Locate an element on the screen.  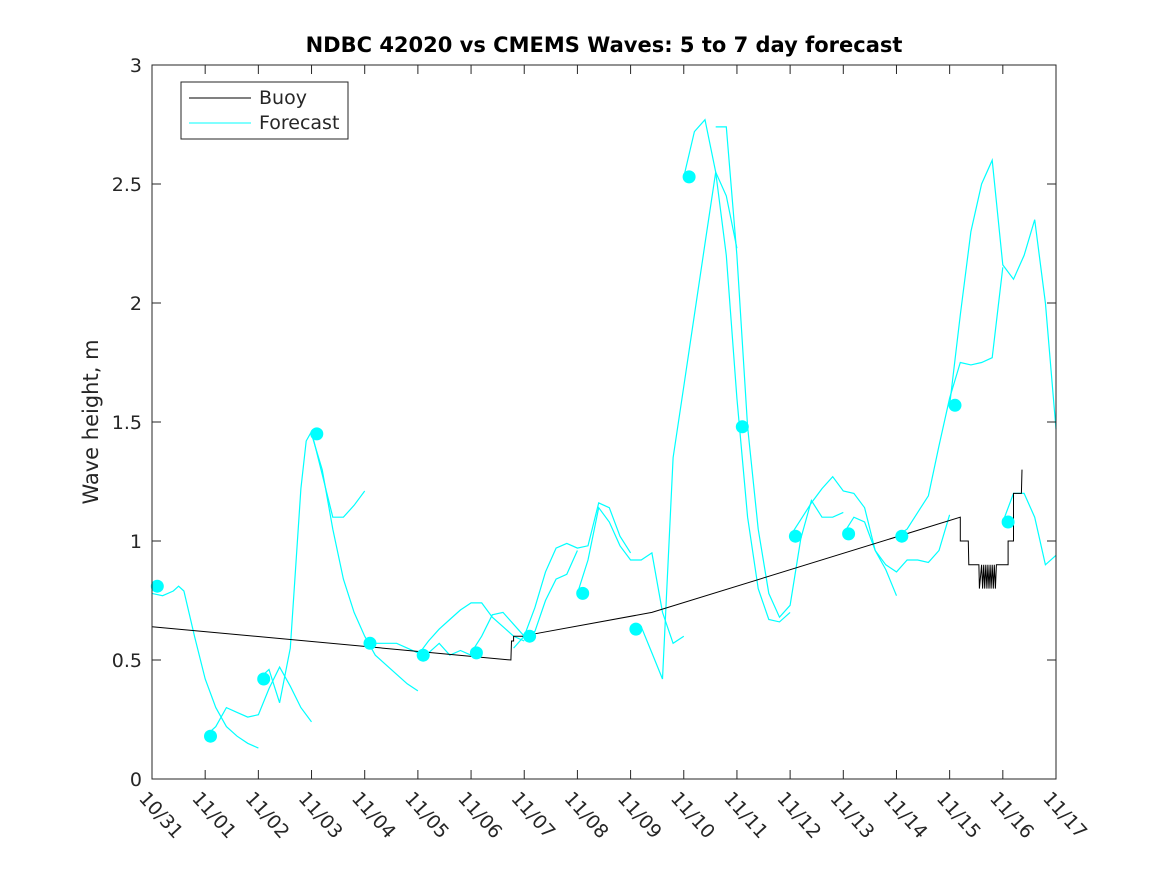
x-tick-label: 11/10 is located at coordinates (692, 815).